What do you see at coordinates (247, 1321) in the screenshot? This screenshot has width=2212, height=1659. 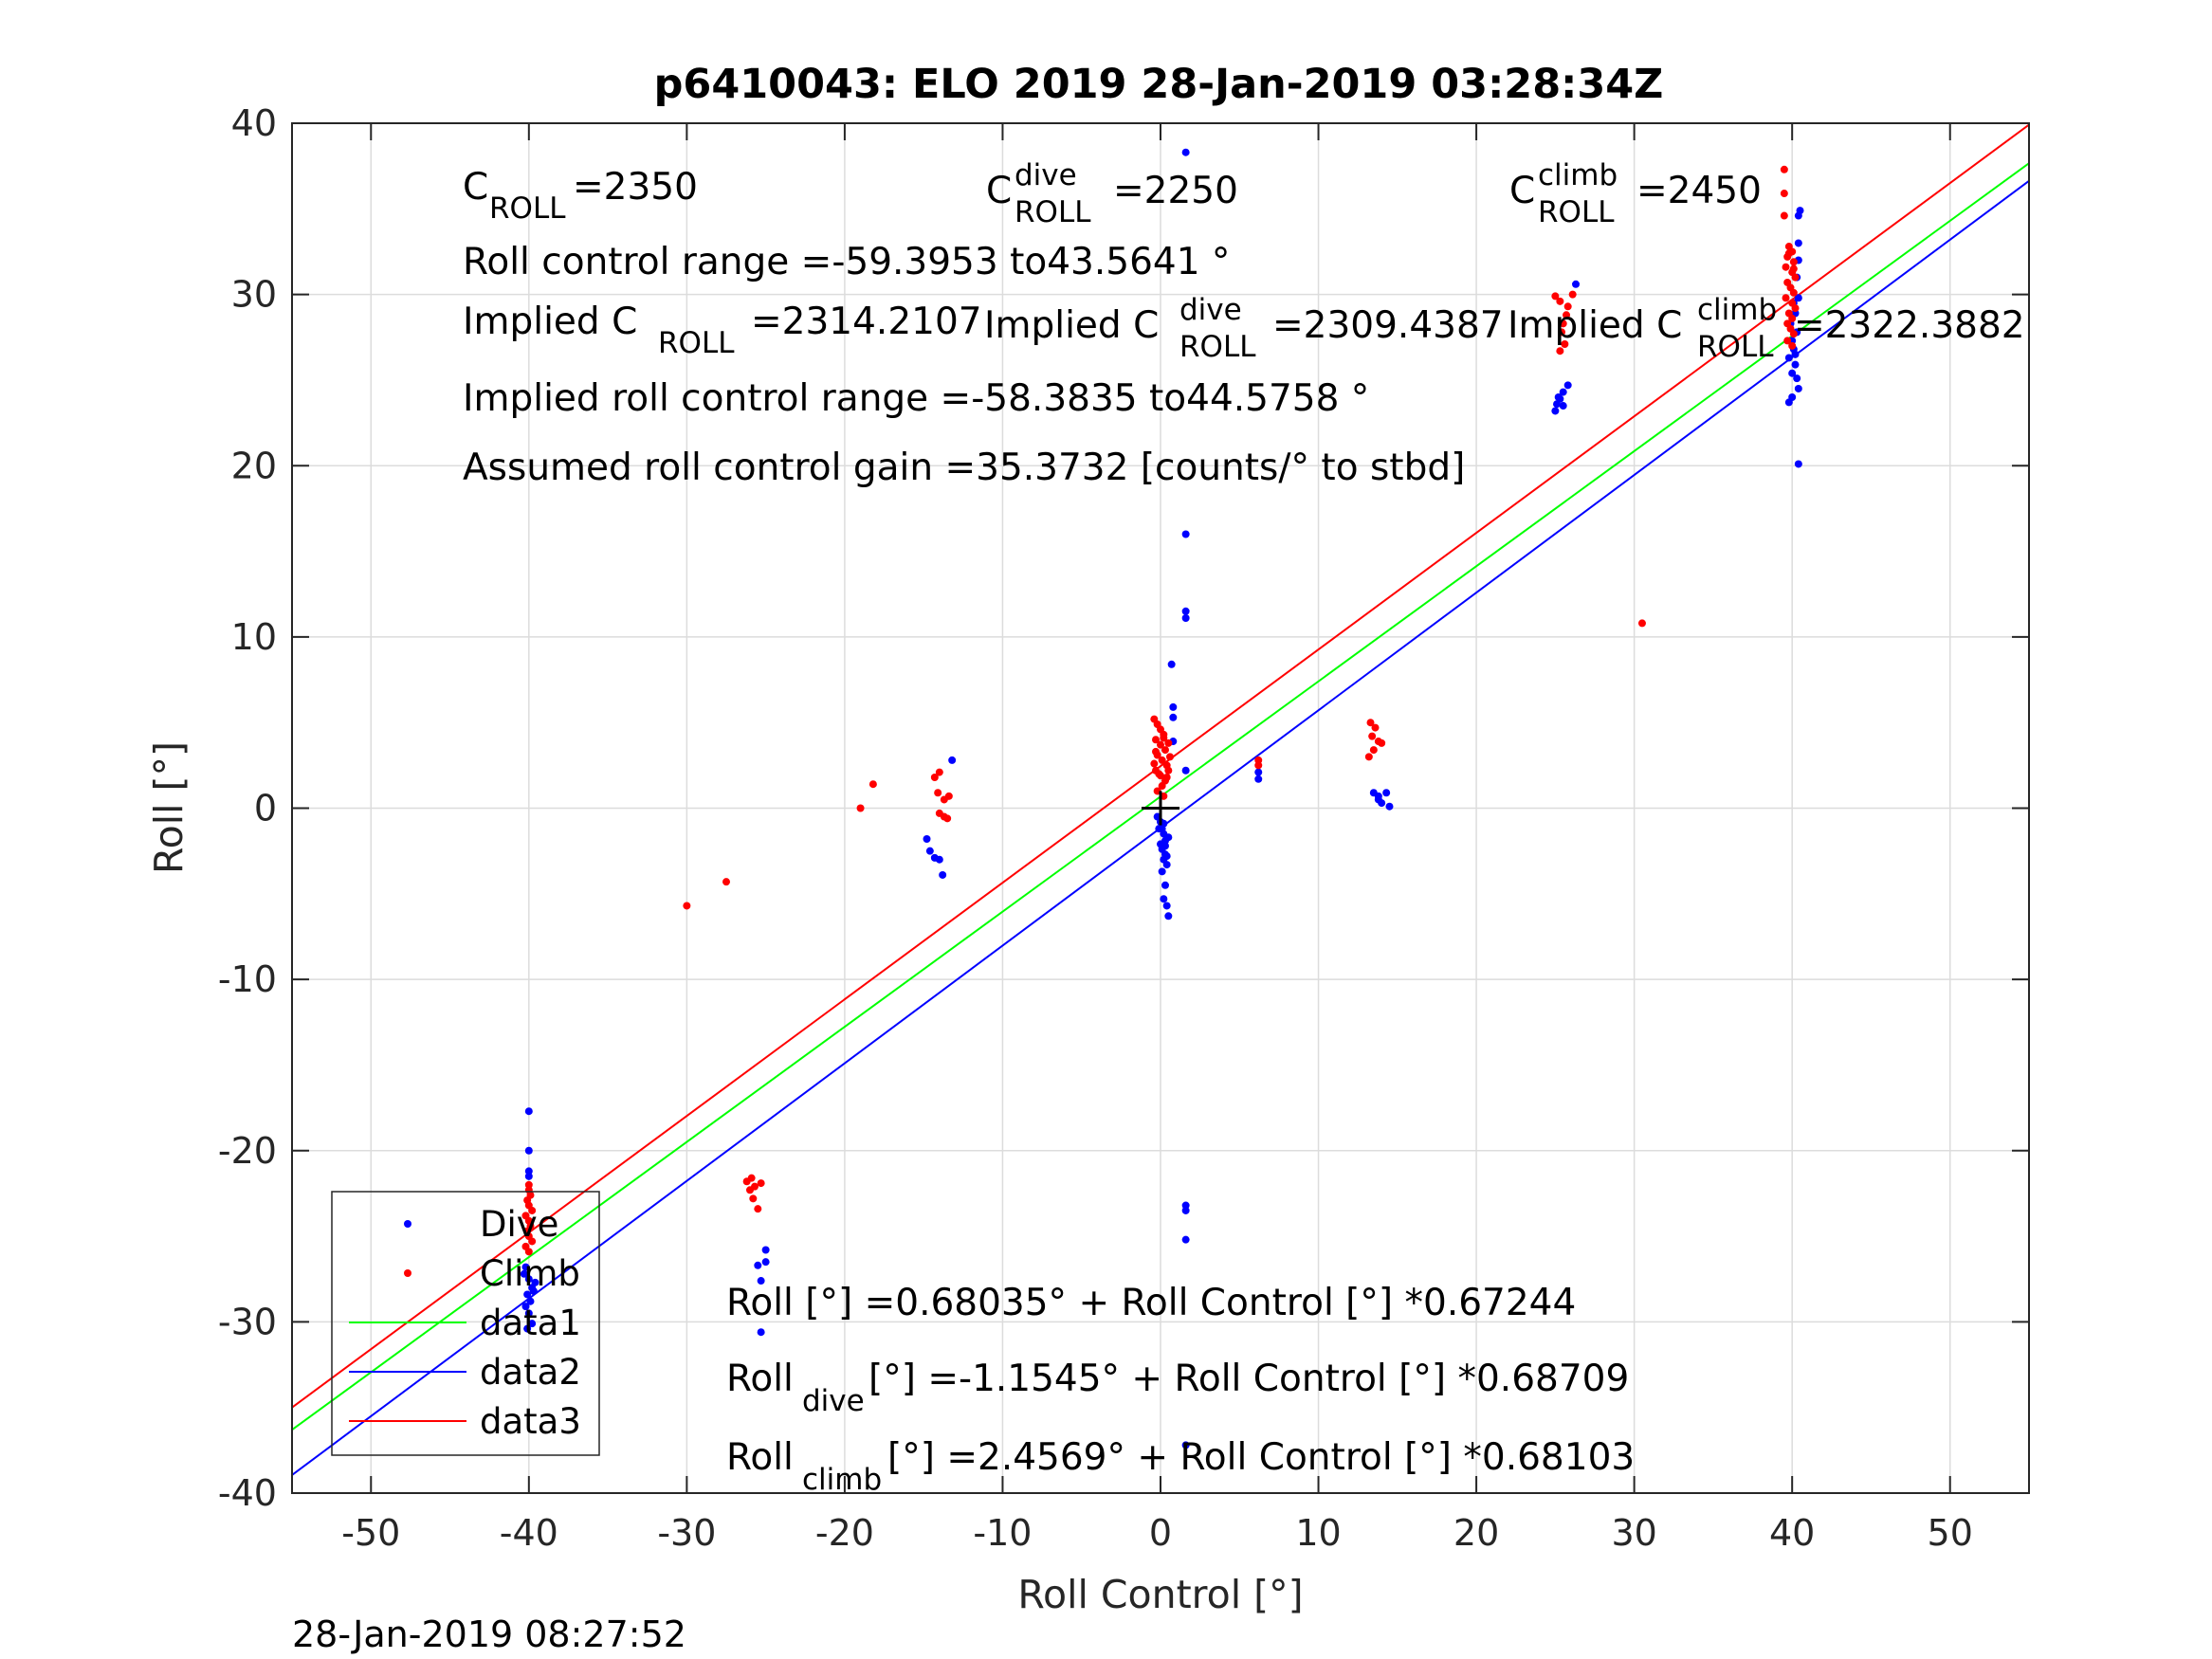 I see `y-tick-label: -30` at bounding box center [247, 1321].